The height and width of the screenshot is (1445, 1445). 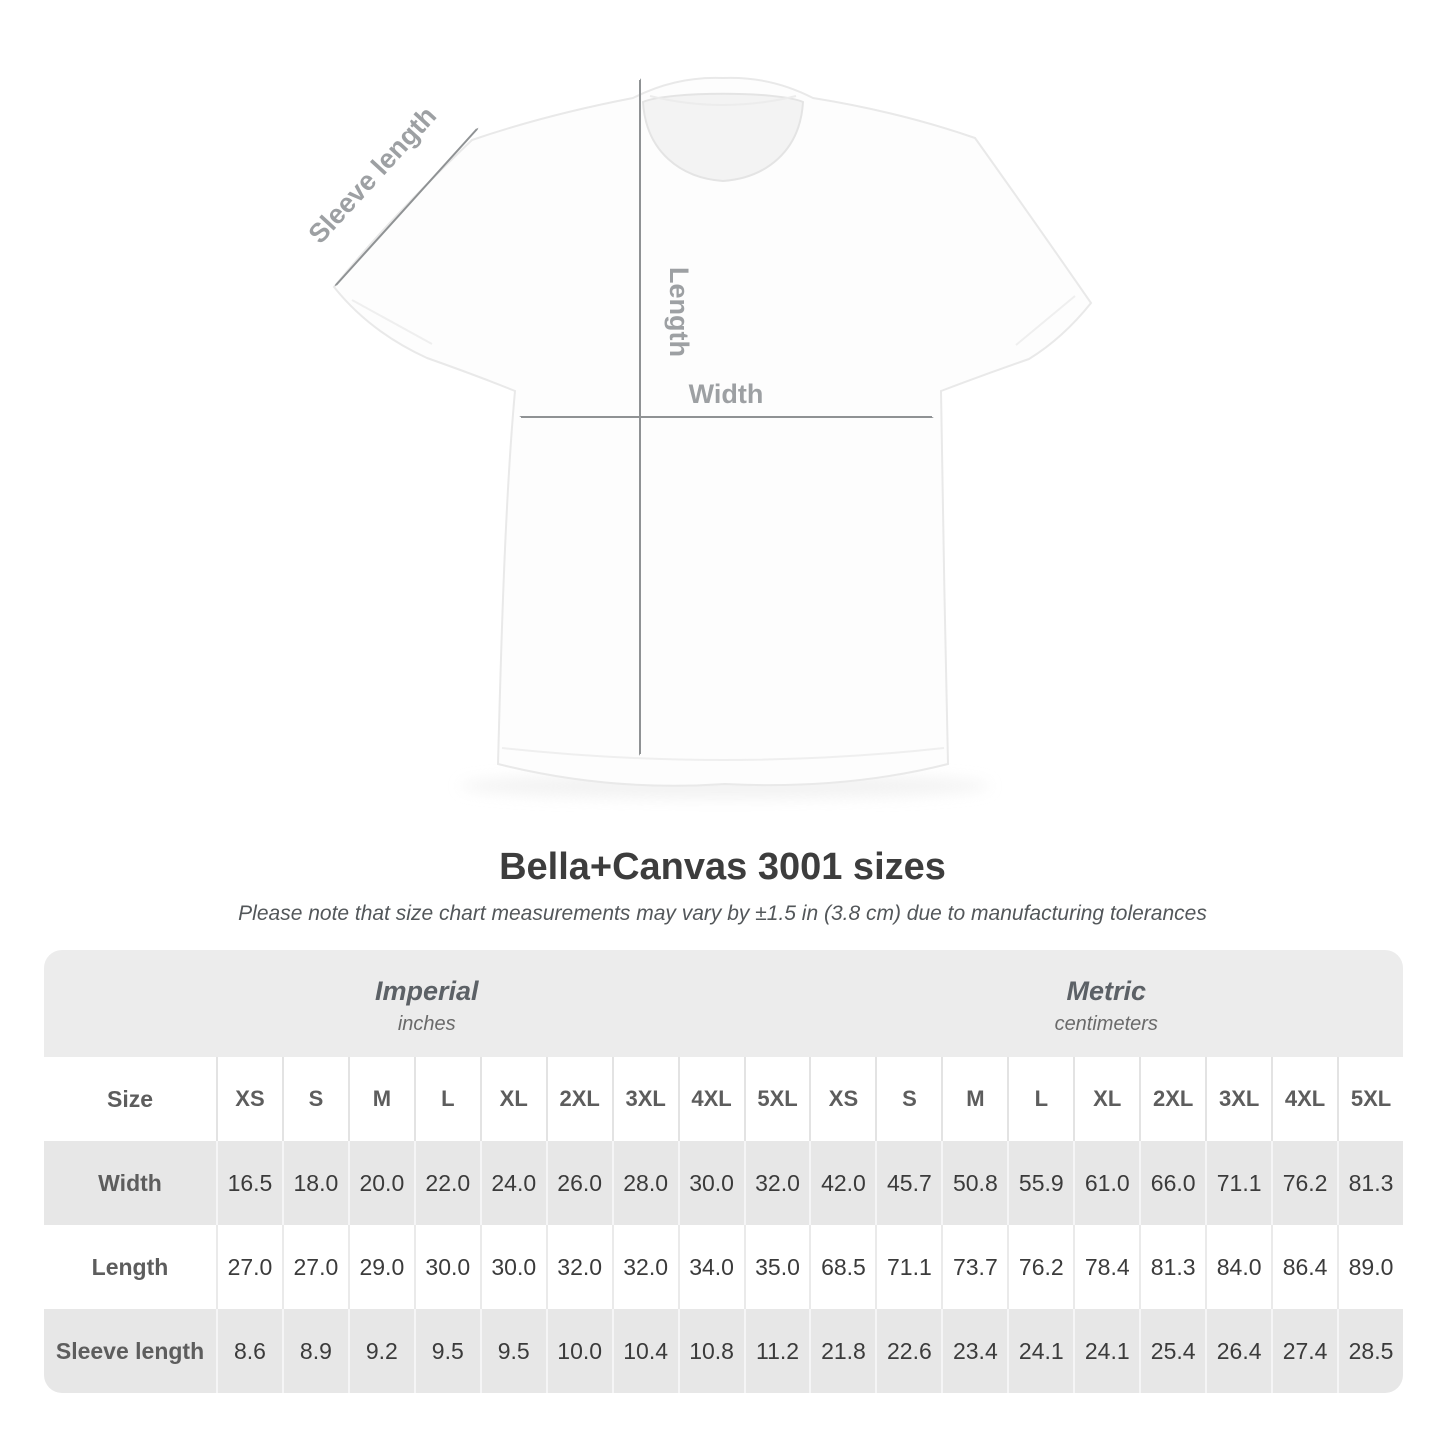 What do you see at coordinates (249, 1351) in the screenshot?
I see `measurement-cell: 8.6` at bounding box center [249, 1351].